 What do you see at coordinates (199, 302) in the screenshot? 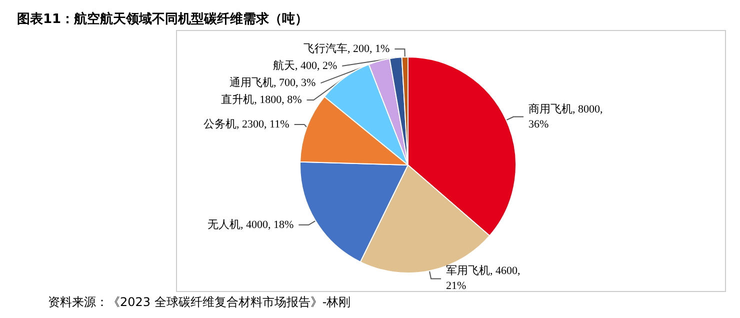
I see `text: 资料来源：《2023 全球碳纤维复合材料市场报告》-林刚` at bounding box center [199, 302].